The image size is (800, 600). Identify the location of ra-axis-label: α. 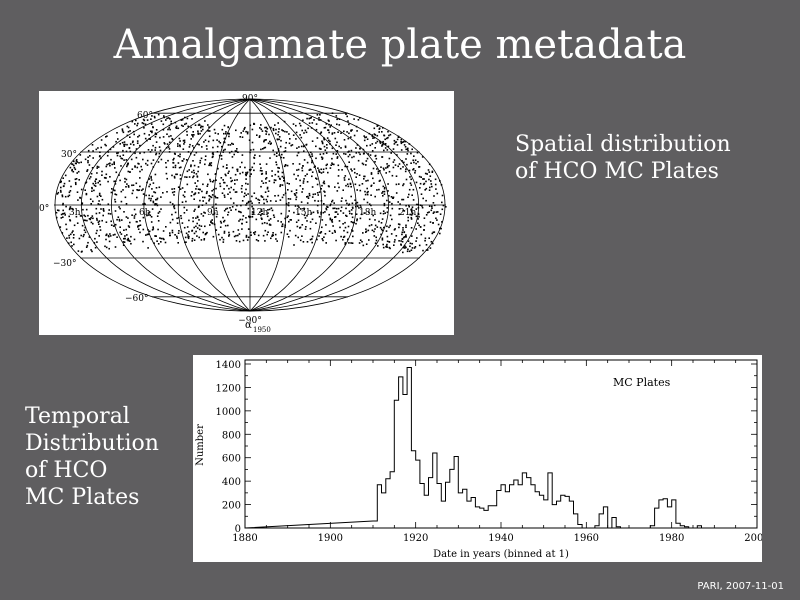
(248, 325).